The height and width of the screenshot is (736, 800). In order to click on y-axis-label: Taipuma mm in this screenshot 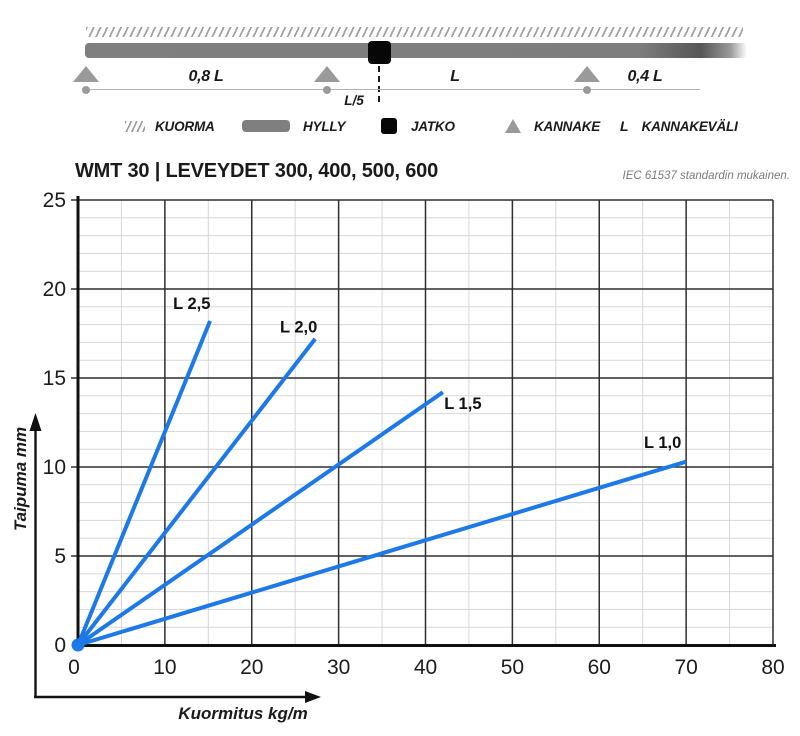, I will do `click(20, 479)`.